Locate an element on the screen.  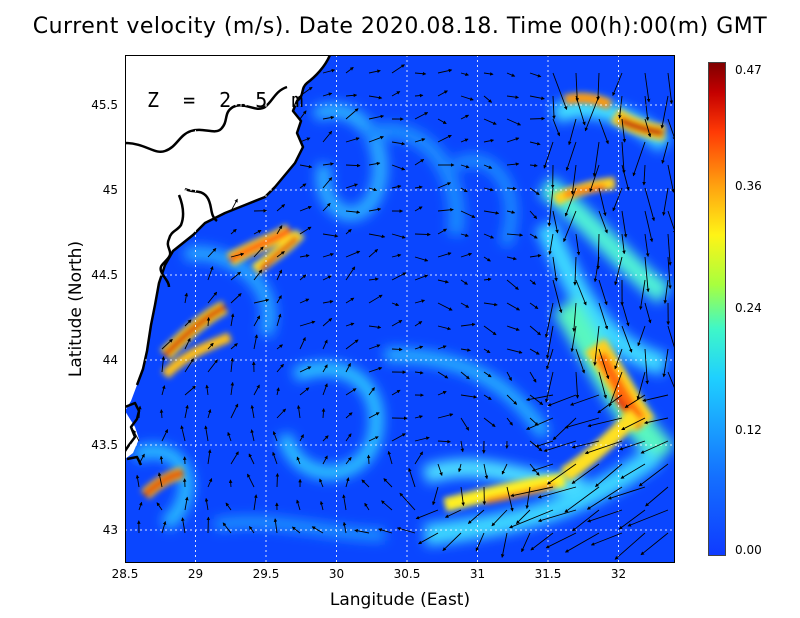
x-tick: 31 is located at coordinates (477, 574).